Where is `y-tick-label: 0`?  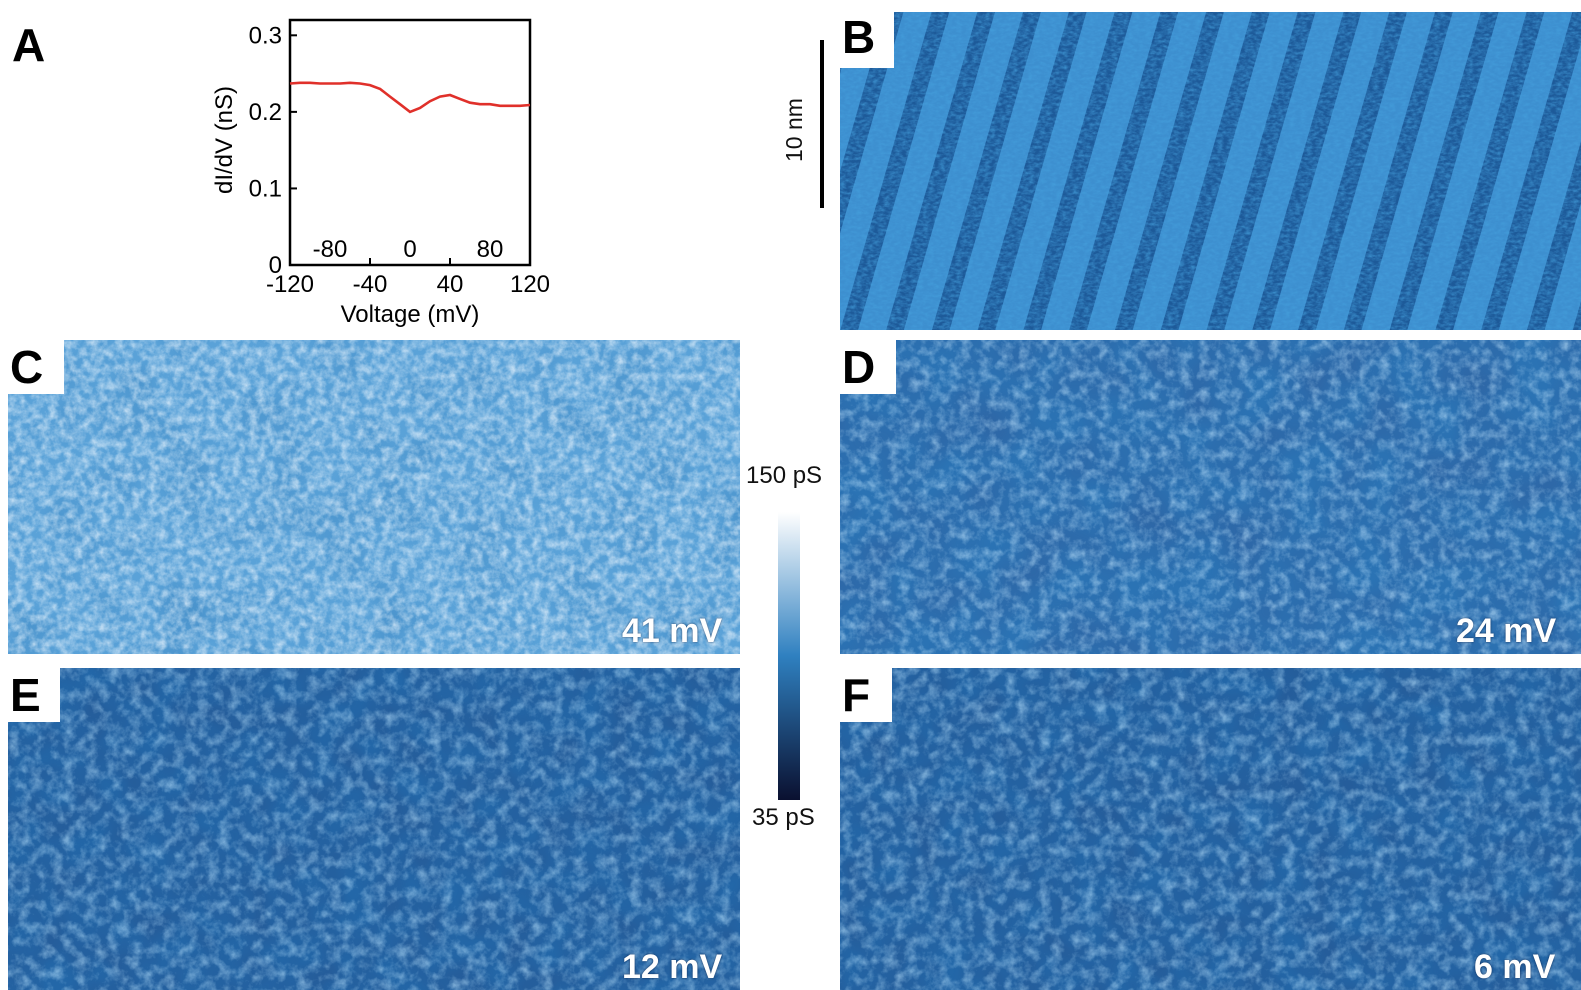
y-tick-label: 0 is located at coordinates (275, 265).